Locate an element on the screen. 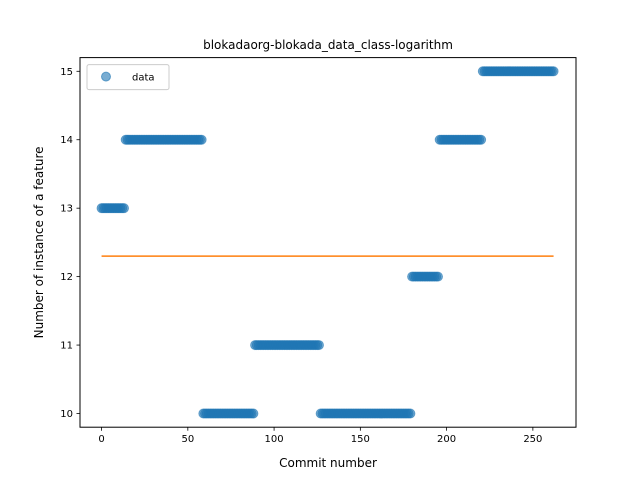  x-axis-label: Commit number is located at coordinates (328, 463).